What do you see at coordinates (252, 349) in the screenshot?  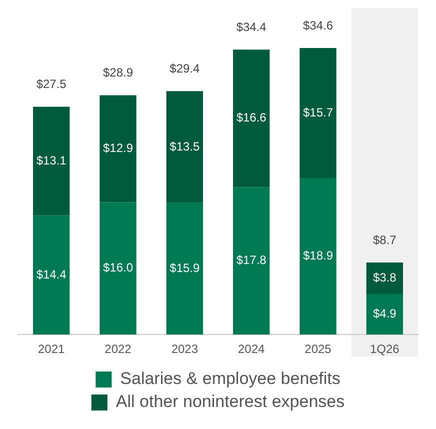 I see `x-tick-label: 2024` at bounding box center [252, 349].